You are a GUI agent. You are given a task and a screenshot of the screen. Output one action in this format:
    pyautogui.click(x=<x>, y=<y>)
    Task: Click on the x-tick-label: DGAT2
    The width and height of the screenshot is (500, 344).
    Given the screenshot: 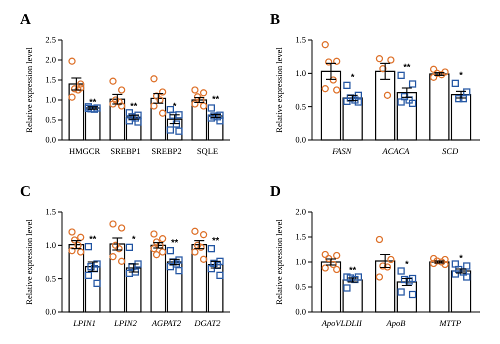 What is the action you would take?
    pyautogui.click(x=207, y=323)
    